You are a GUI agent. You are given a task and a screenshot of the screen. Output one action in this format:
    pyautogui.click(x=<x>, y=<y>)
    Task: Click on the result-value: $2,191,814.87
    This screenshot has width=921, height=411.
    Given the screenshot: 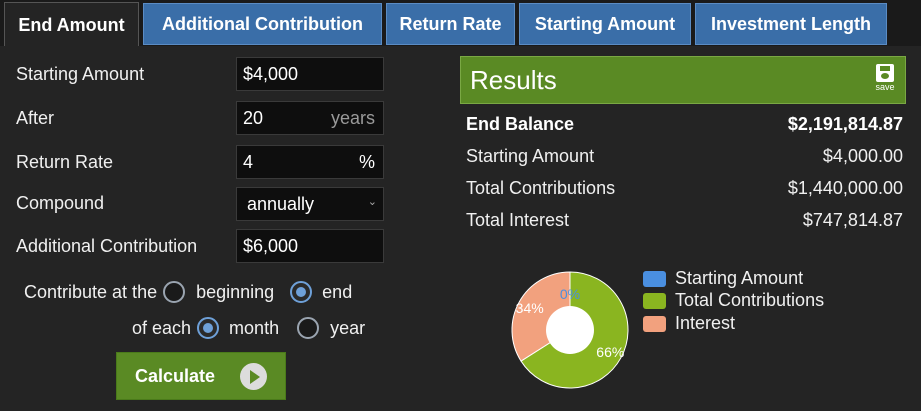 What is the action you would take?
    pyautogui.click(x=845, y=124)
    